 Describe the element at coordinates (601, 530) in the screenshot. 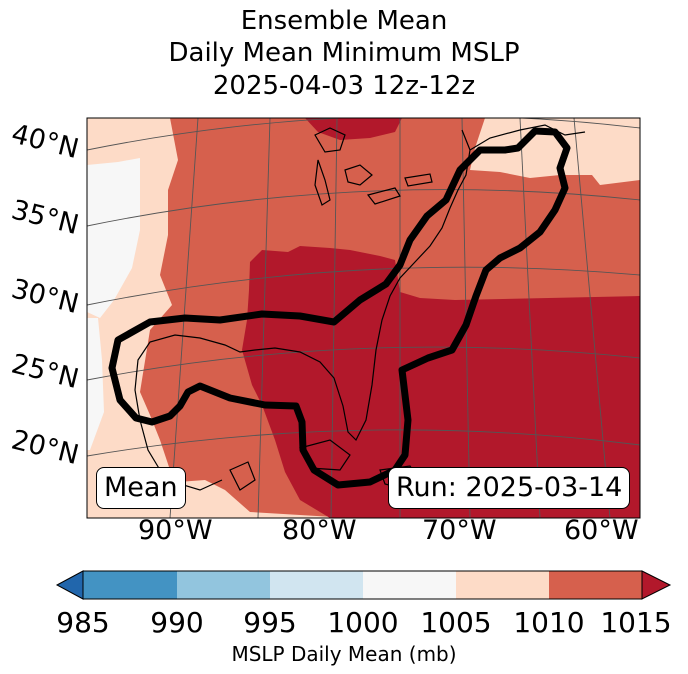

I see `lon-label-60w: 60°W` at that location.